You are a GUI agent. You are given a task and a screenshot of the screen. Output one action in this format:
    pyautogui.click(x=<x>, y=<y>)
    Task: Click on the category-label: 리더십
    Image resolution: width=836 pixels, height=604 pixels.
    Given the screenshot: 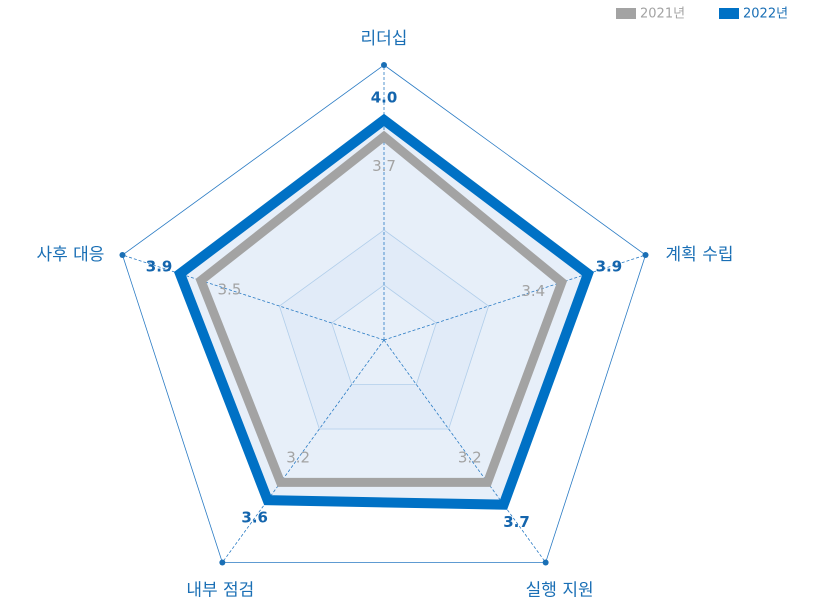 What is the action you would take?
    pyautogui.click(x=384, y=39)
    